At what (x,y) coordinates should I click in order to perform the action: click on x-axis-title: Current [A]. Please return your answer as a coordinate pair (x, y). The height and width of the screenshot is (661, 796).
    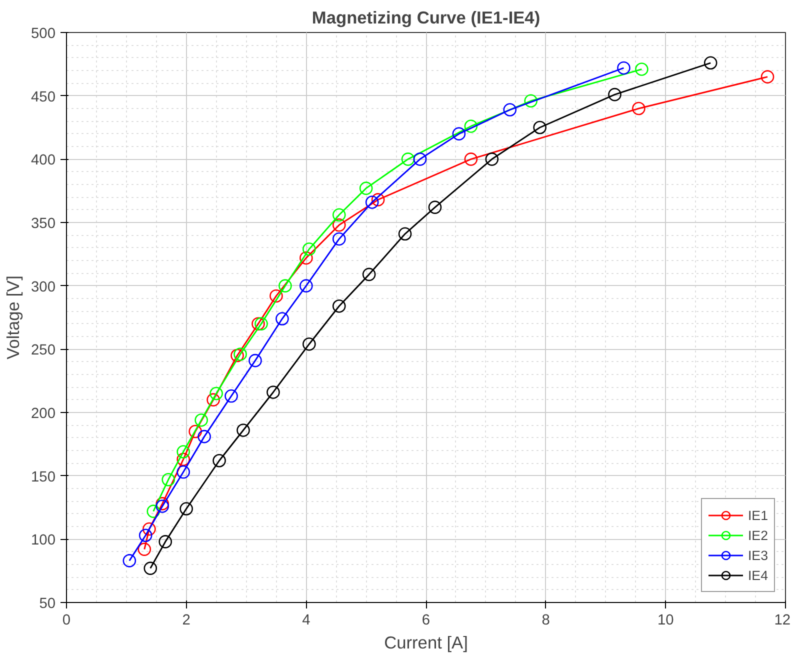
    Looking at the image, I should click on (426, 642).